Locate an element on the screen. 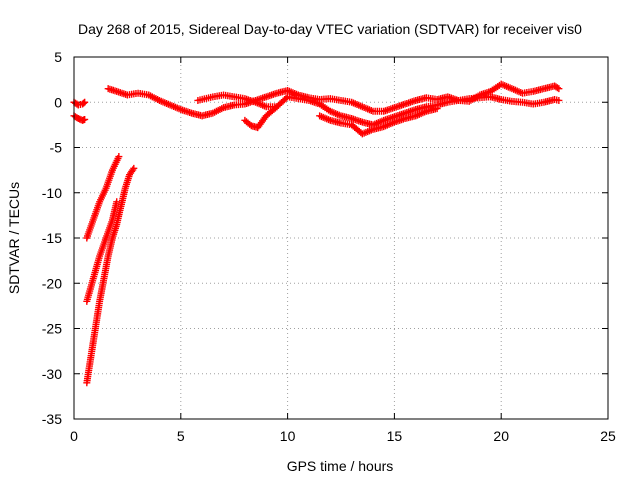 Image resolution: width=640 pixels, height=480 pixels. y-tick-label: -10 is located at coordinates (52, 193).